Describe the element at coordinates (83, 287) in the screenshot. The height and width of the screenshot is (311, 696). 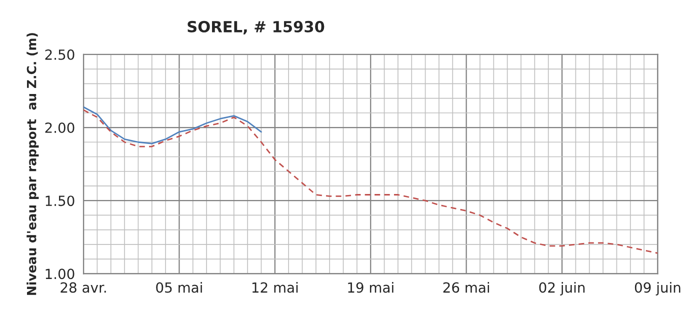
I see `x-tick-label: 28 avr.` at that location.